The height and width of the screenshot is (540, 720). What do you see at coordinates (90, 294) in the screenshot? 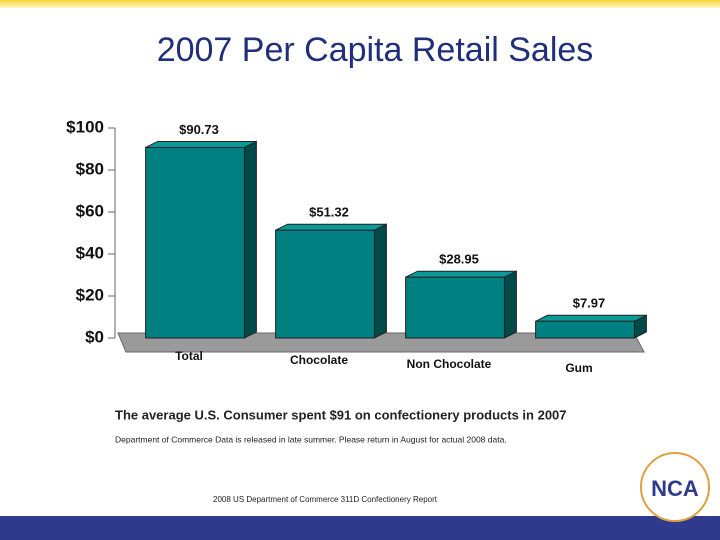
I see `y-tick-label: $20` at bounding box center [90, 294].